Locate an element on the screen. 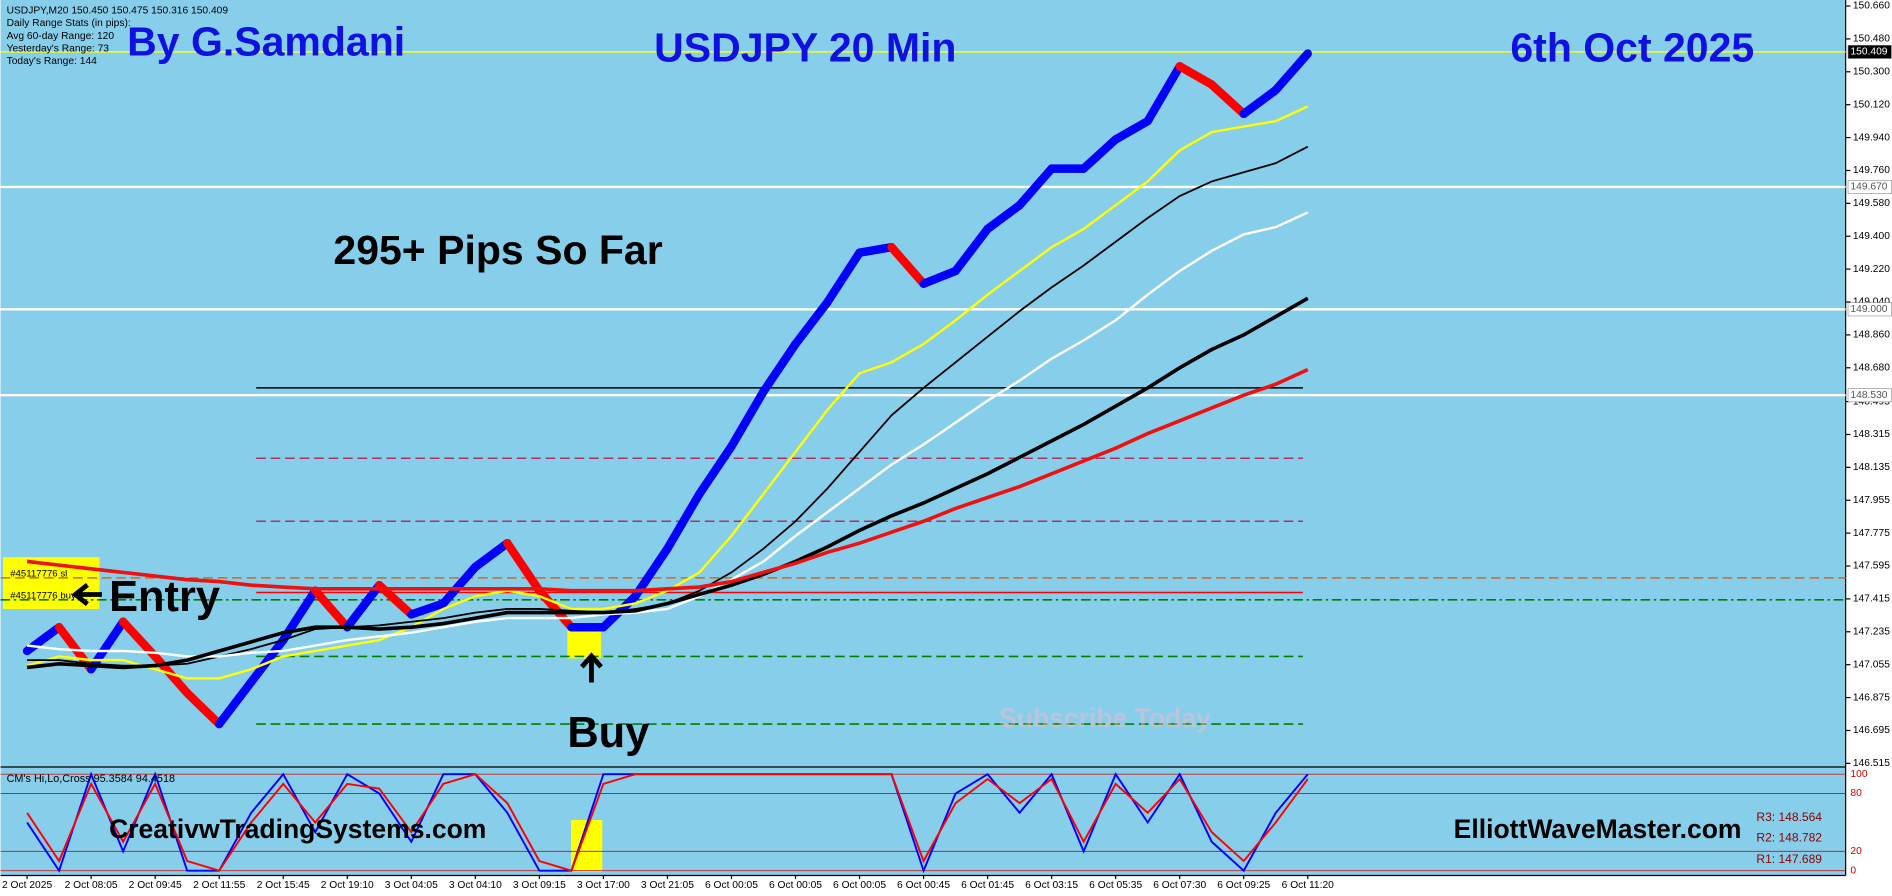  y-tick-label: 150.120 is located at coordinates (1871, 104).